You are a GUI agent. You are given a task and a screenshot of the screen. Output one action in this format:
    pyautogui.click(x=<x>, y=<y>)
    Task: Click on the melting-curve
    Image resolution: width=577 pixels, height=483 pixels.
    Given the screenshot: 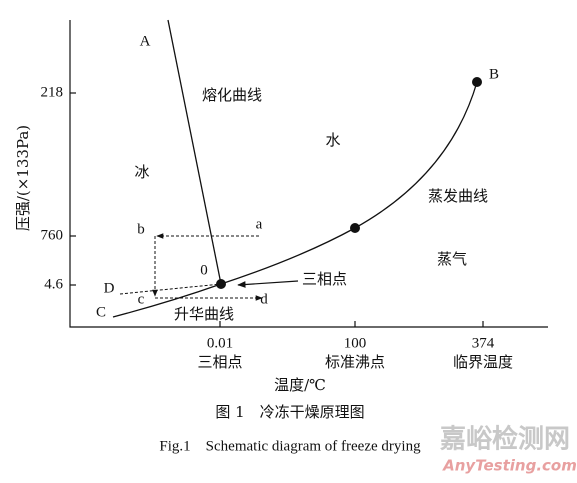 What is the action you would take?
    pyautogui.click(x=194, y=152)
    